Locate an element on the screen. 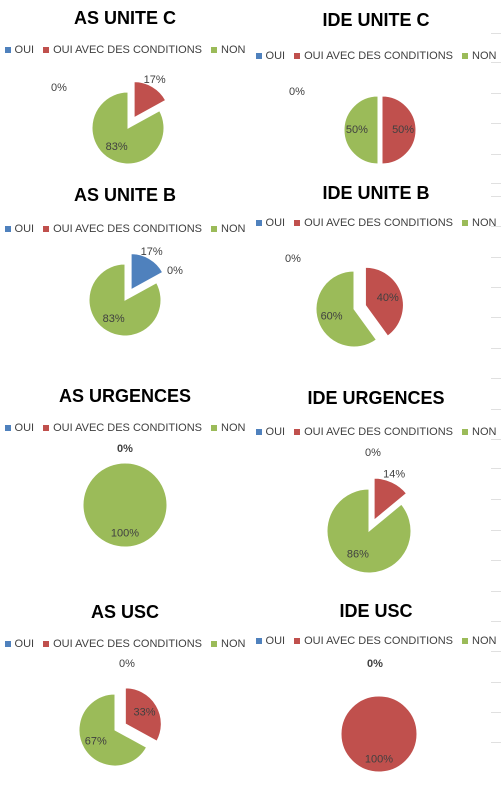  chart-title: AS USC is located at coordinates (124, 612).